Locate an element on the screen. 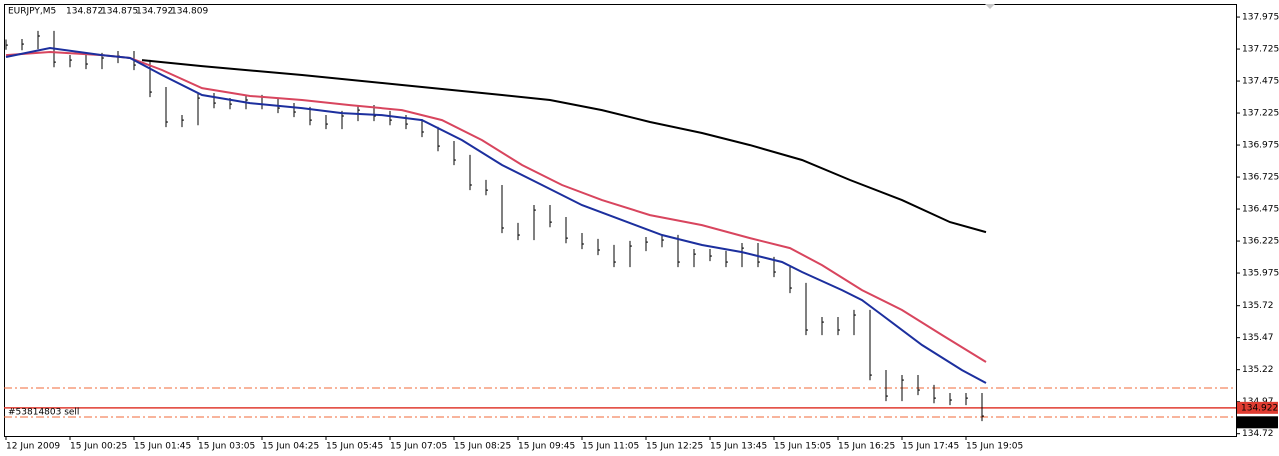  x-tick-label: 15 Jun 04:25 is located at coordinates (290, 447).